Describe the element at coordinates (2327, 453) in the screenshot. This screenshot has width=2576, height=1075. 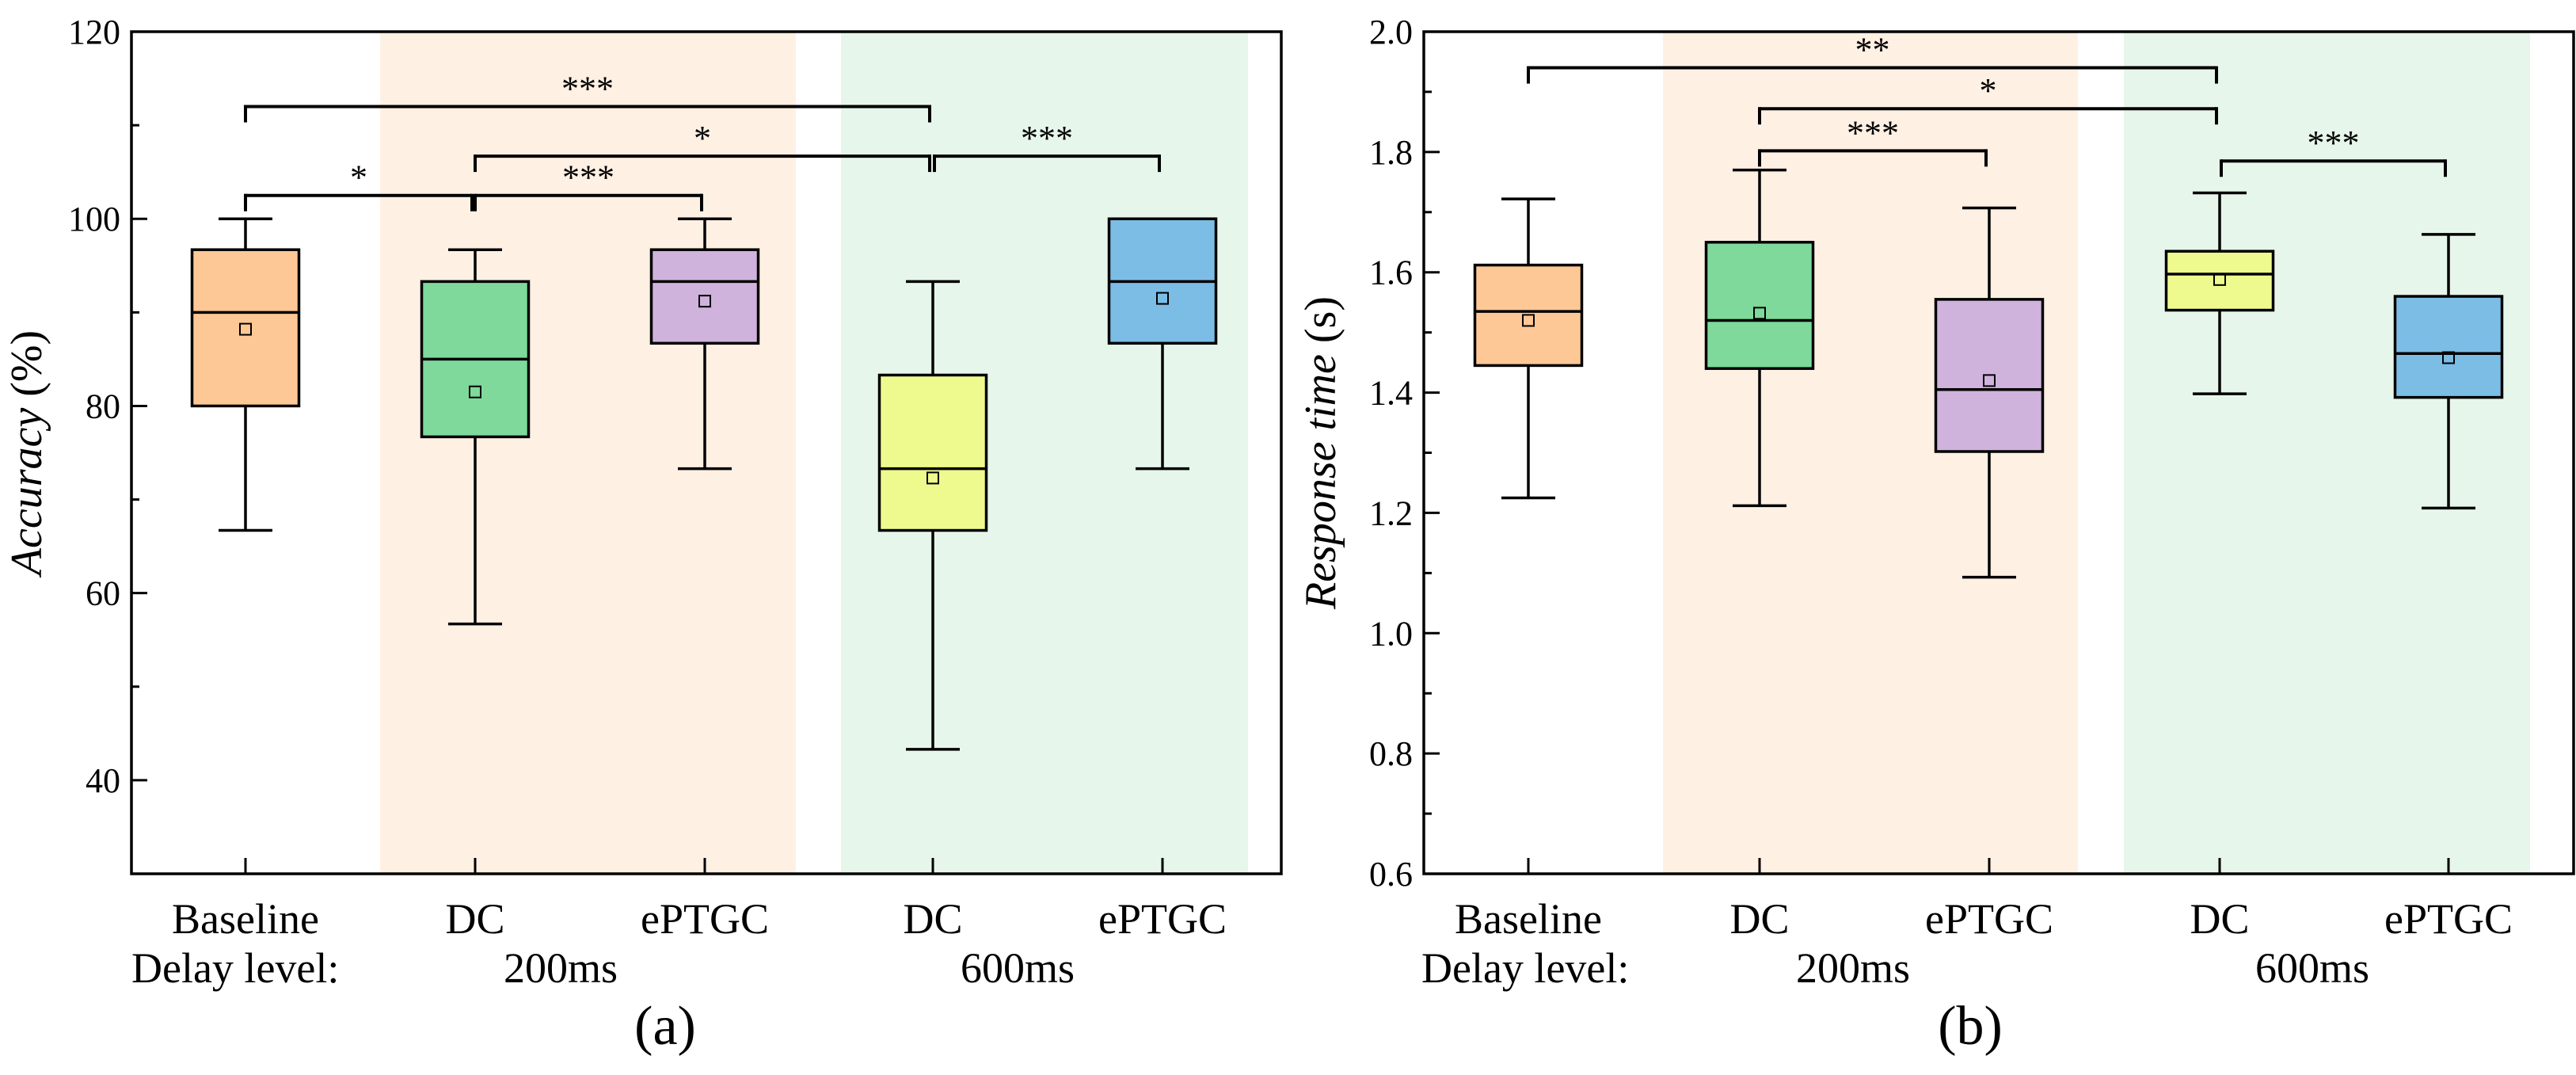
I see `group-band-600ms` at that location.